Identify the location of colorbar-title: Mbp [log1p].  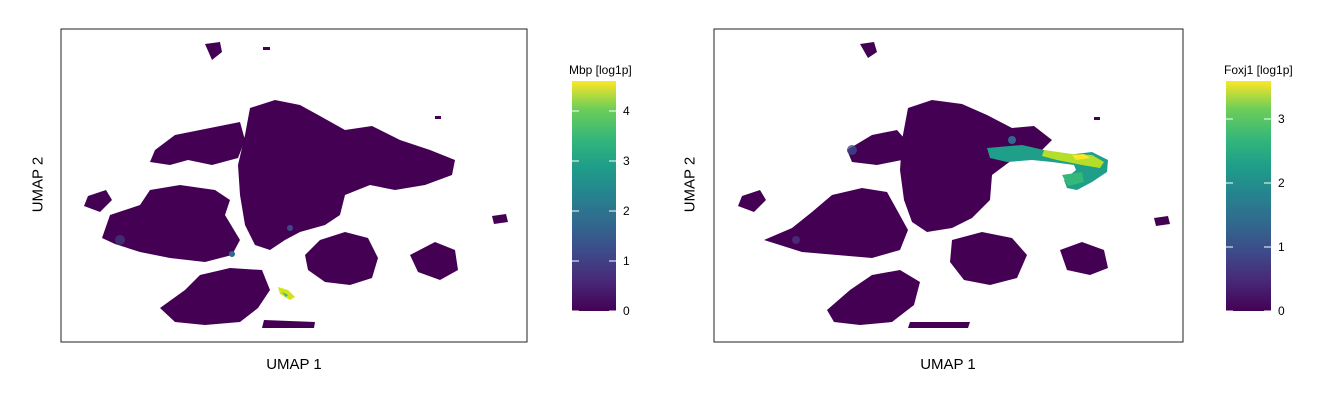
(600, 70).